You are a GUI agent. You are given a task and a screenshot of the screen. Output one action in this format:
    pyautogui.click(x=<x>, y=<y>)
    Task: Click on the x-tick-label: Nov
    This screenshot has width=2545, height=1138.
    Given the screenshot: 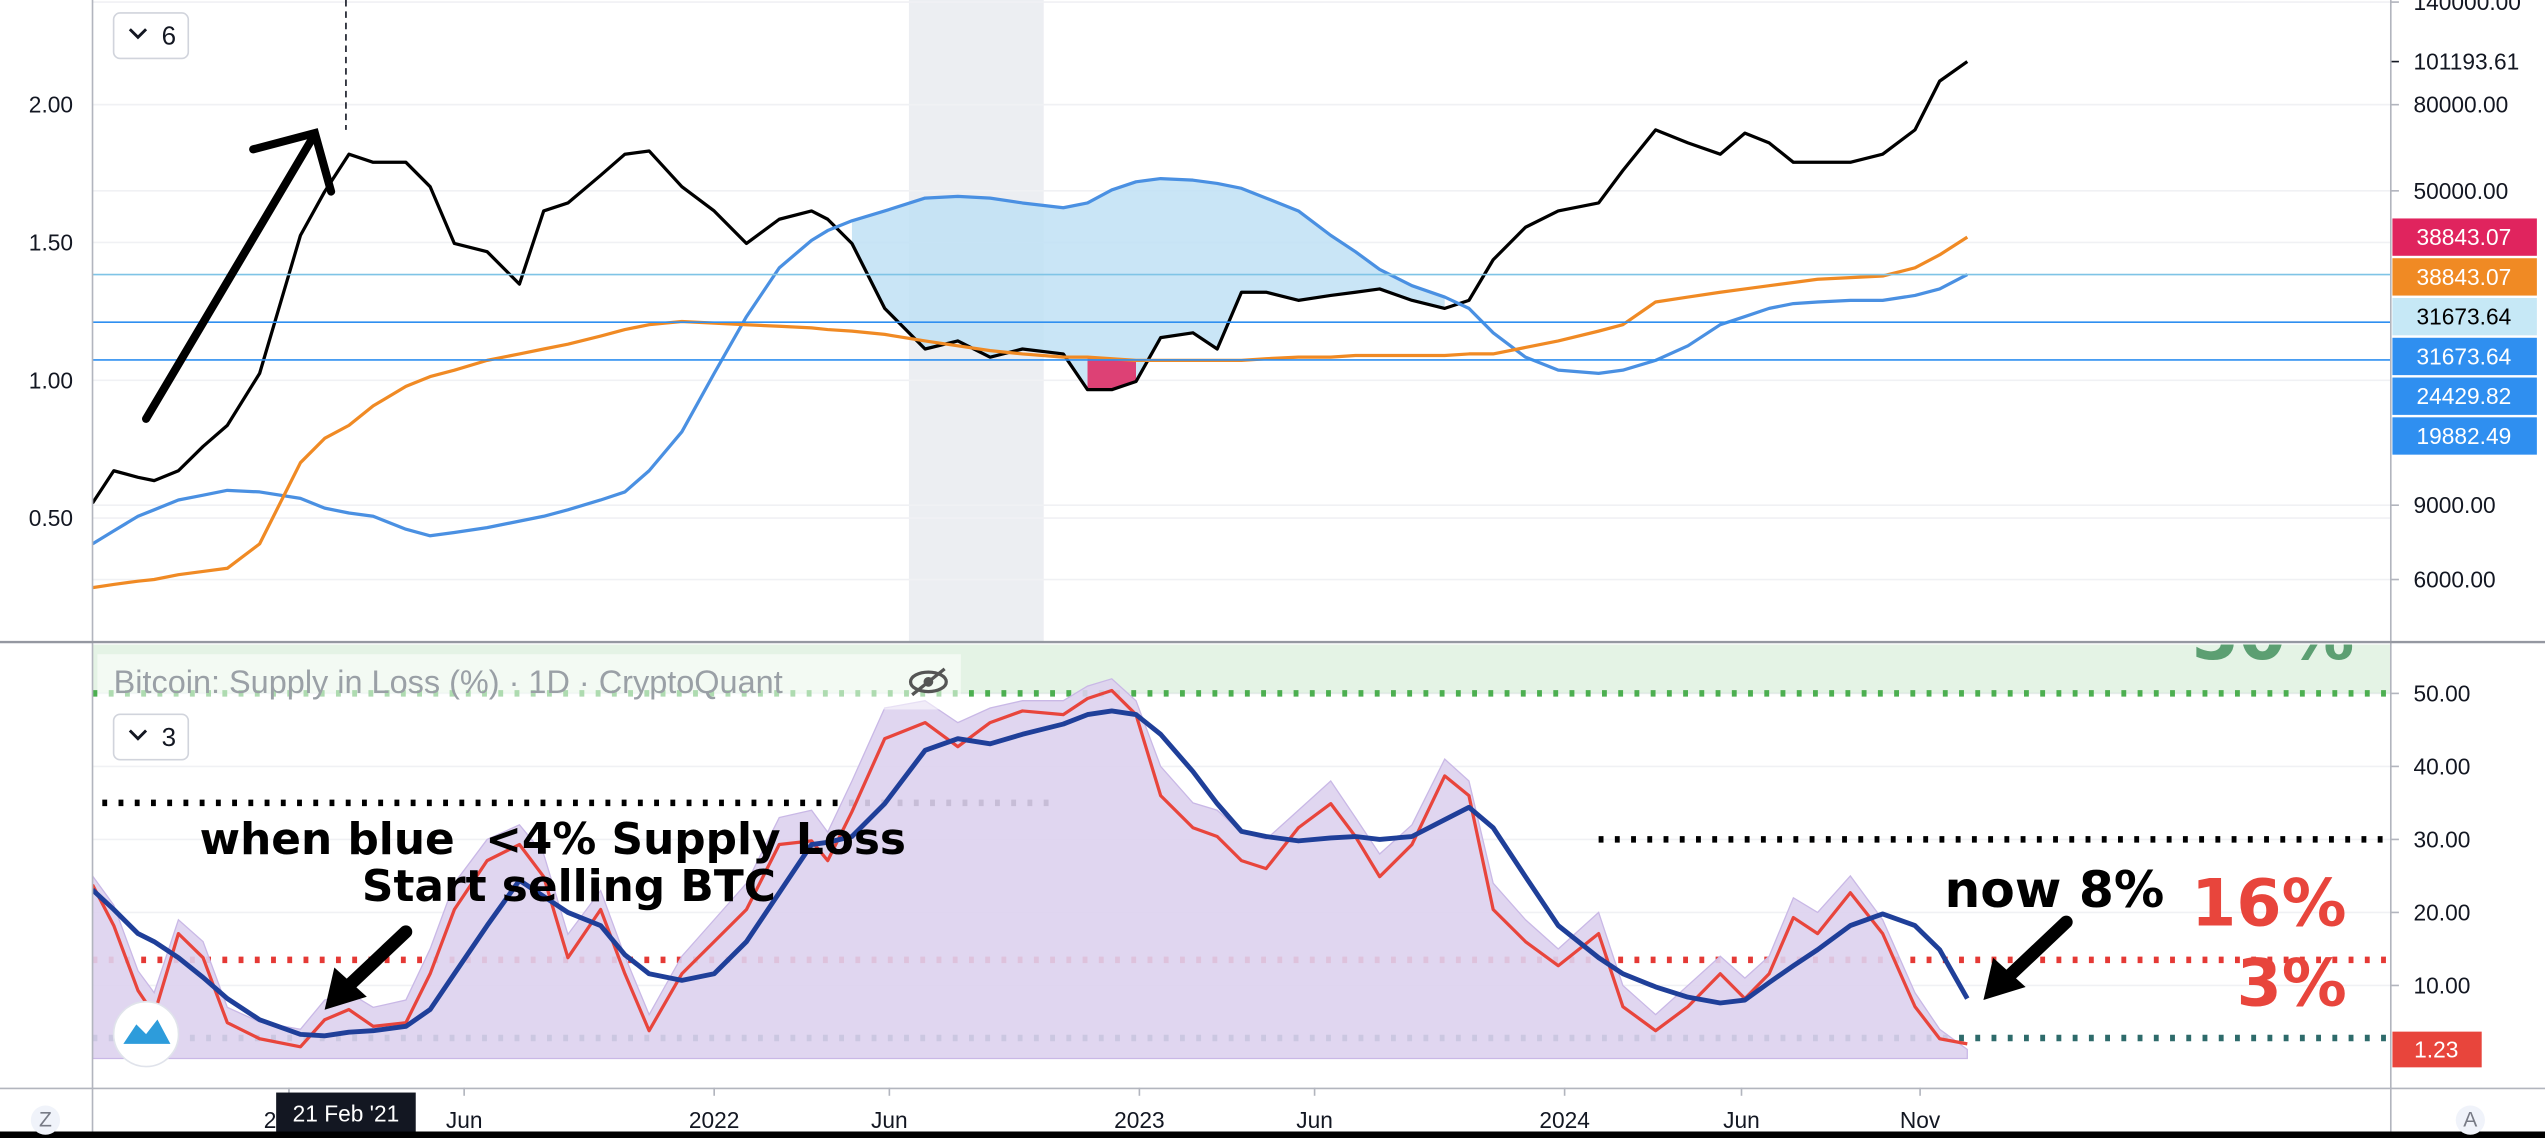 What is the action you would take?
    pyautogui.click(x=1920, y=1120)
    